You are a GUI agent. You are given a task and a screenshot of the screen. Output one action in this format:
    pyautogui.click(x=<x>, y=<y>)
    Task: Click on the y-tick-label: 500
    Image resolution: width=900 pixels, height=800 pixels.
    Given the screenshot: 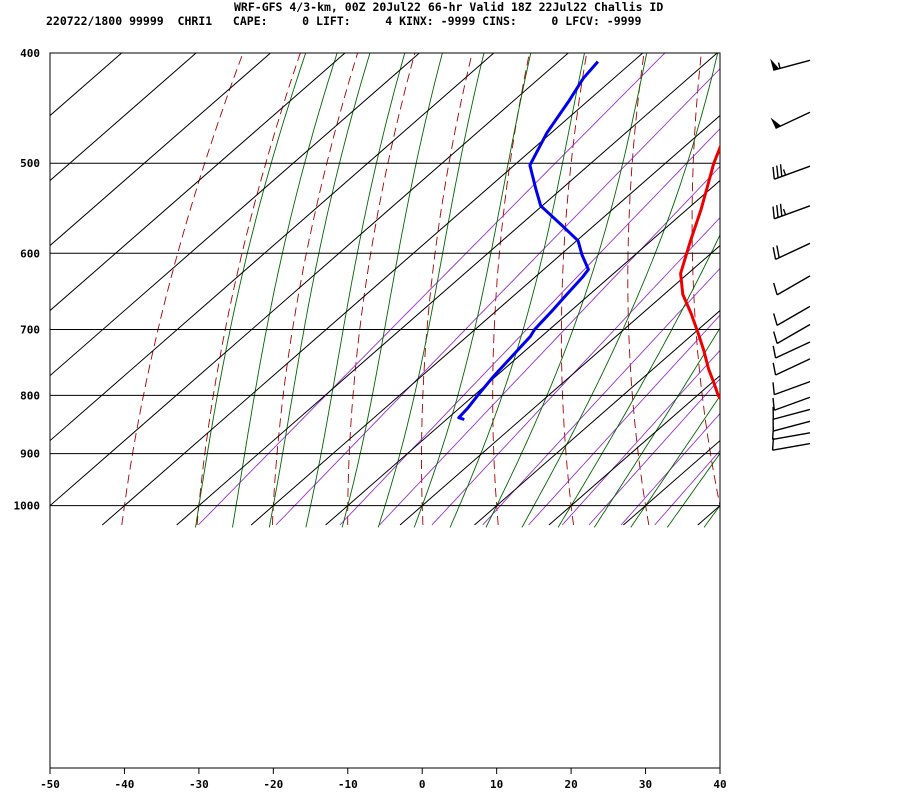 What is the action you would take?
    pyautogui.click(x=30, y=163)
    